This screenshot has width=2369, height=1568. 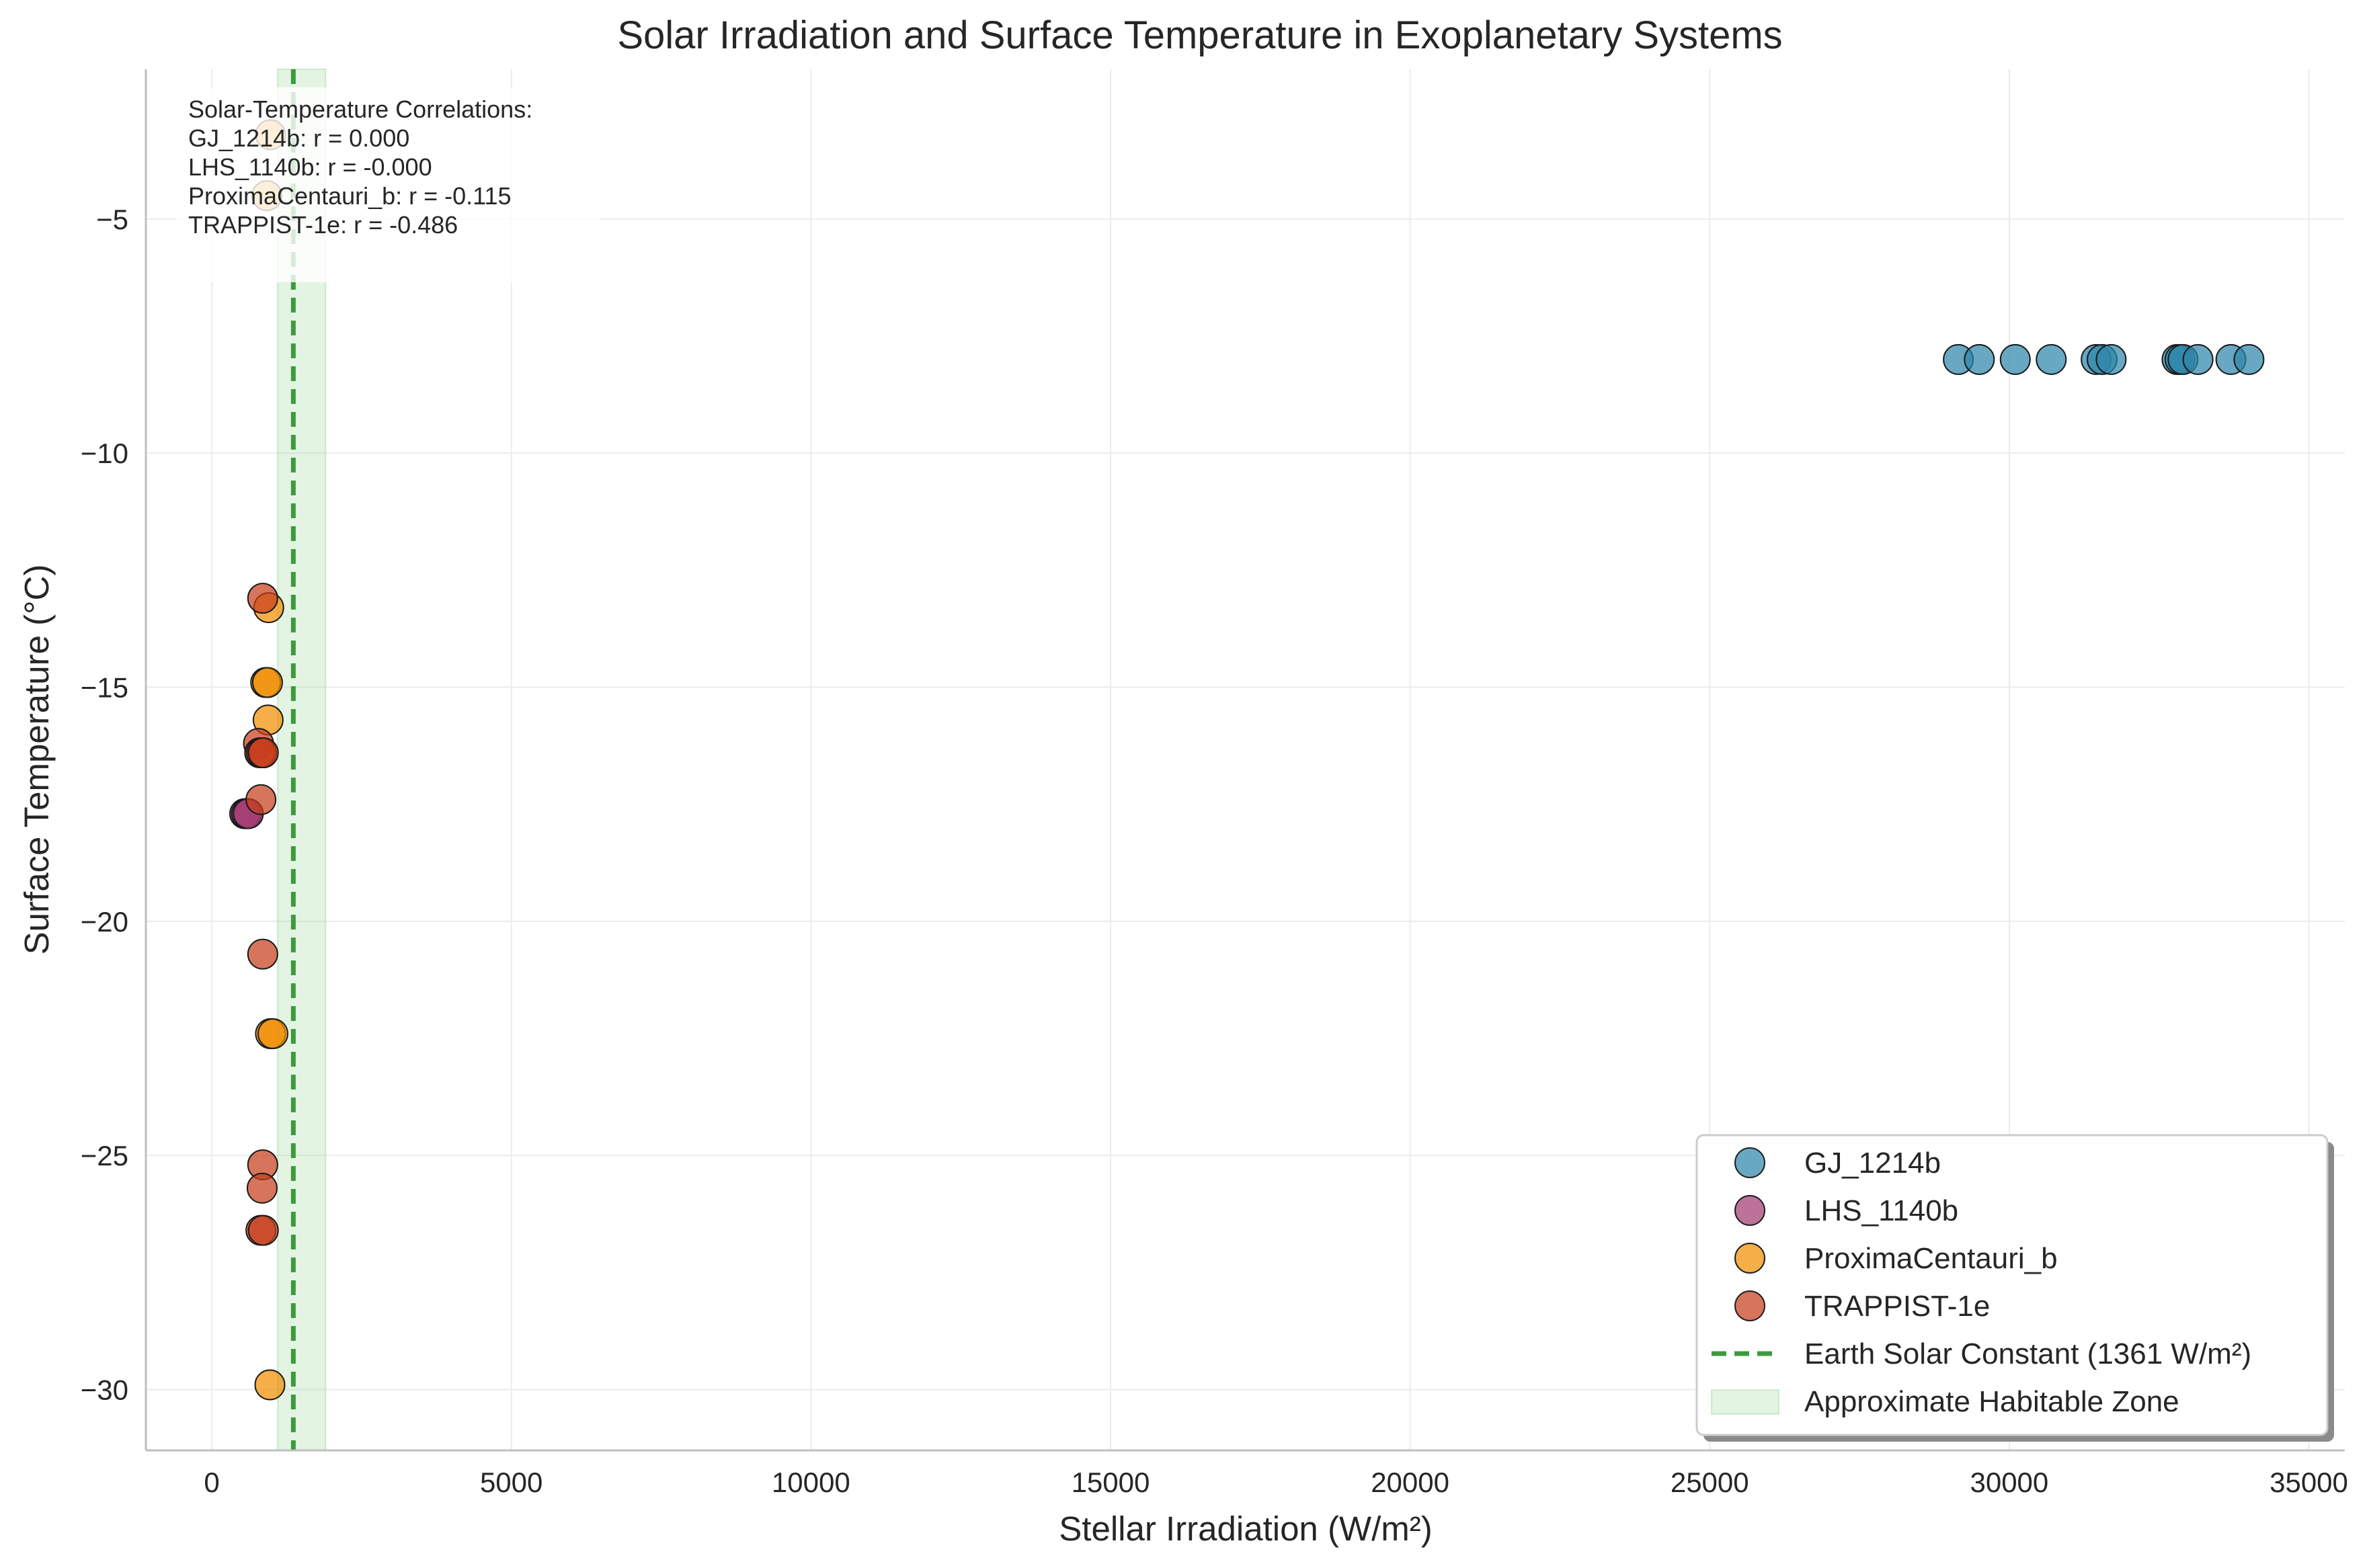 What do you see at coordinates (360, 109) in the screenshot?
I see `annotation-heading: Solar-Temperature Correlations:` at bounding box center [360, 109].